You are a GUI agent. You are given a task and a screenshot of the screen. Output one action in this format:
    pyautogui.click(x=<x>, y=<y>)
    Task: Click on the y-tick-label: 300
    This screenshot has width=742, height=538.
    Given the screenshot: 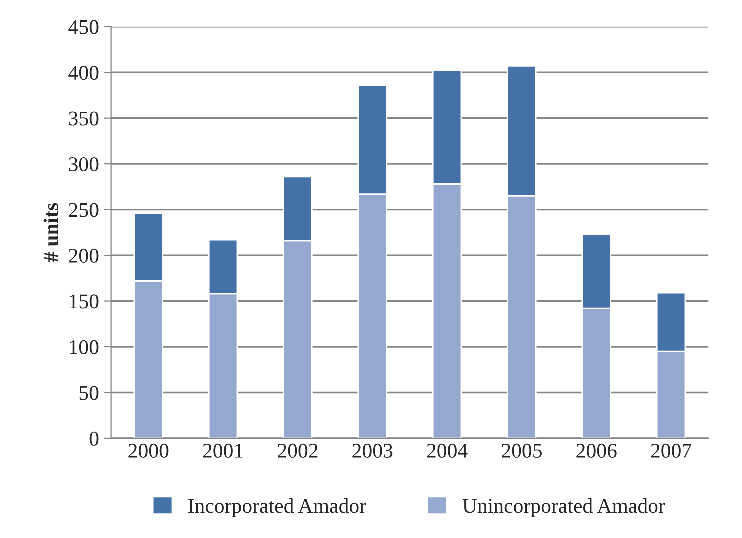 What is the action you would take?
    pyautogui.click(x=84, y=164)
    